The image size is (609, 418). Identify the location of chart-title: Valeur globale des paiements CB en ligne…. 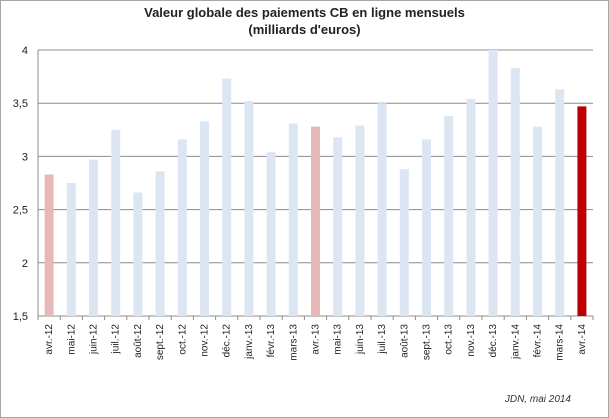
(304, 12).